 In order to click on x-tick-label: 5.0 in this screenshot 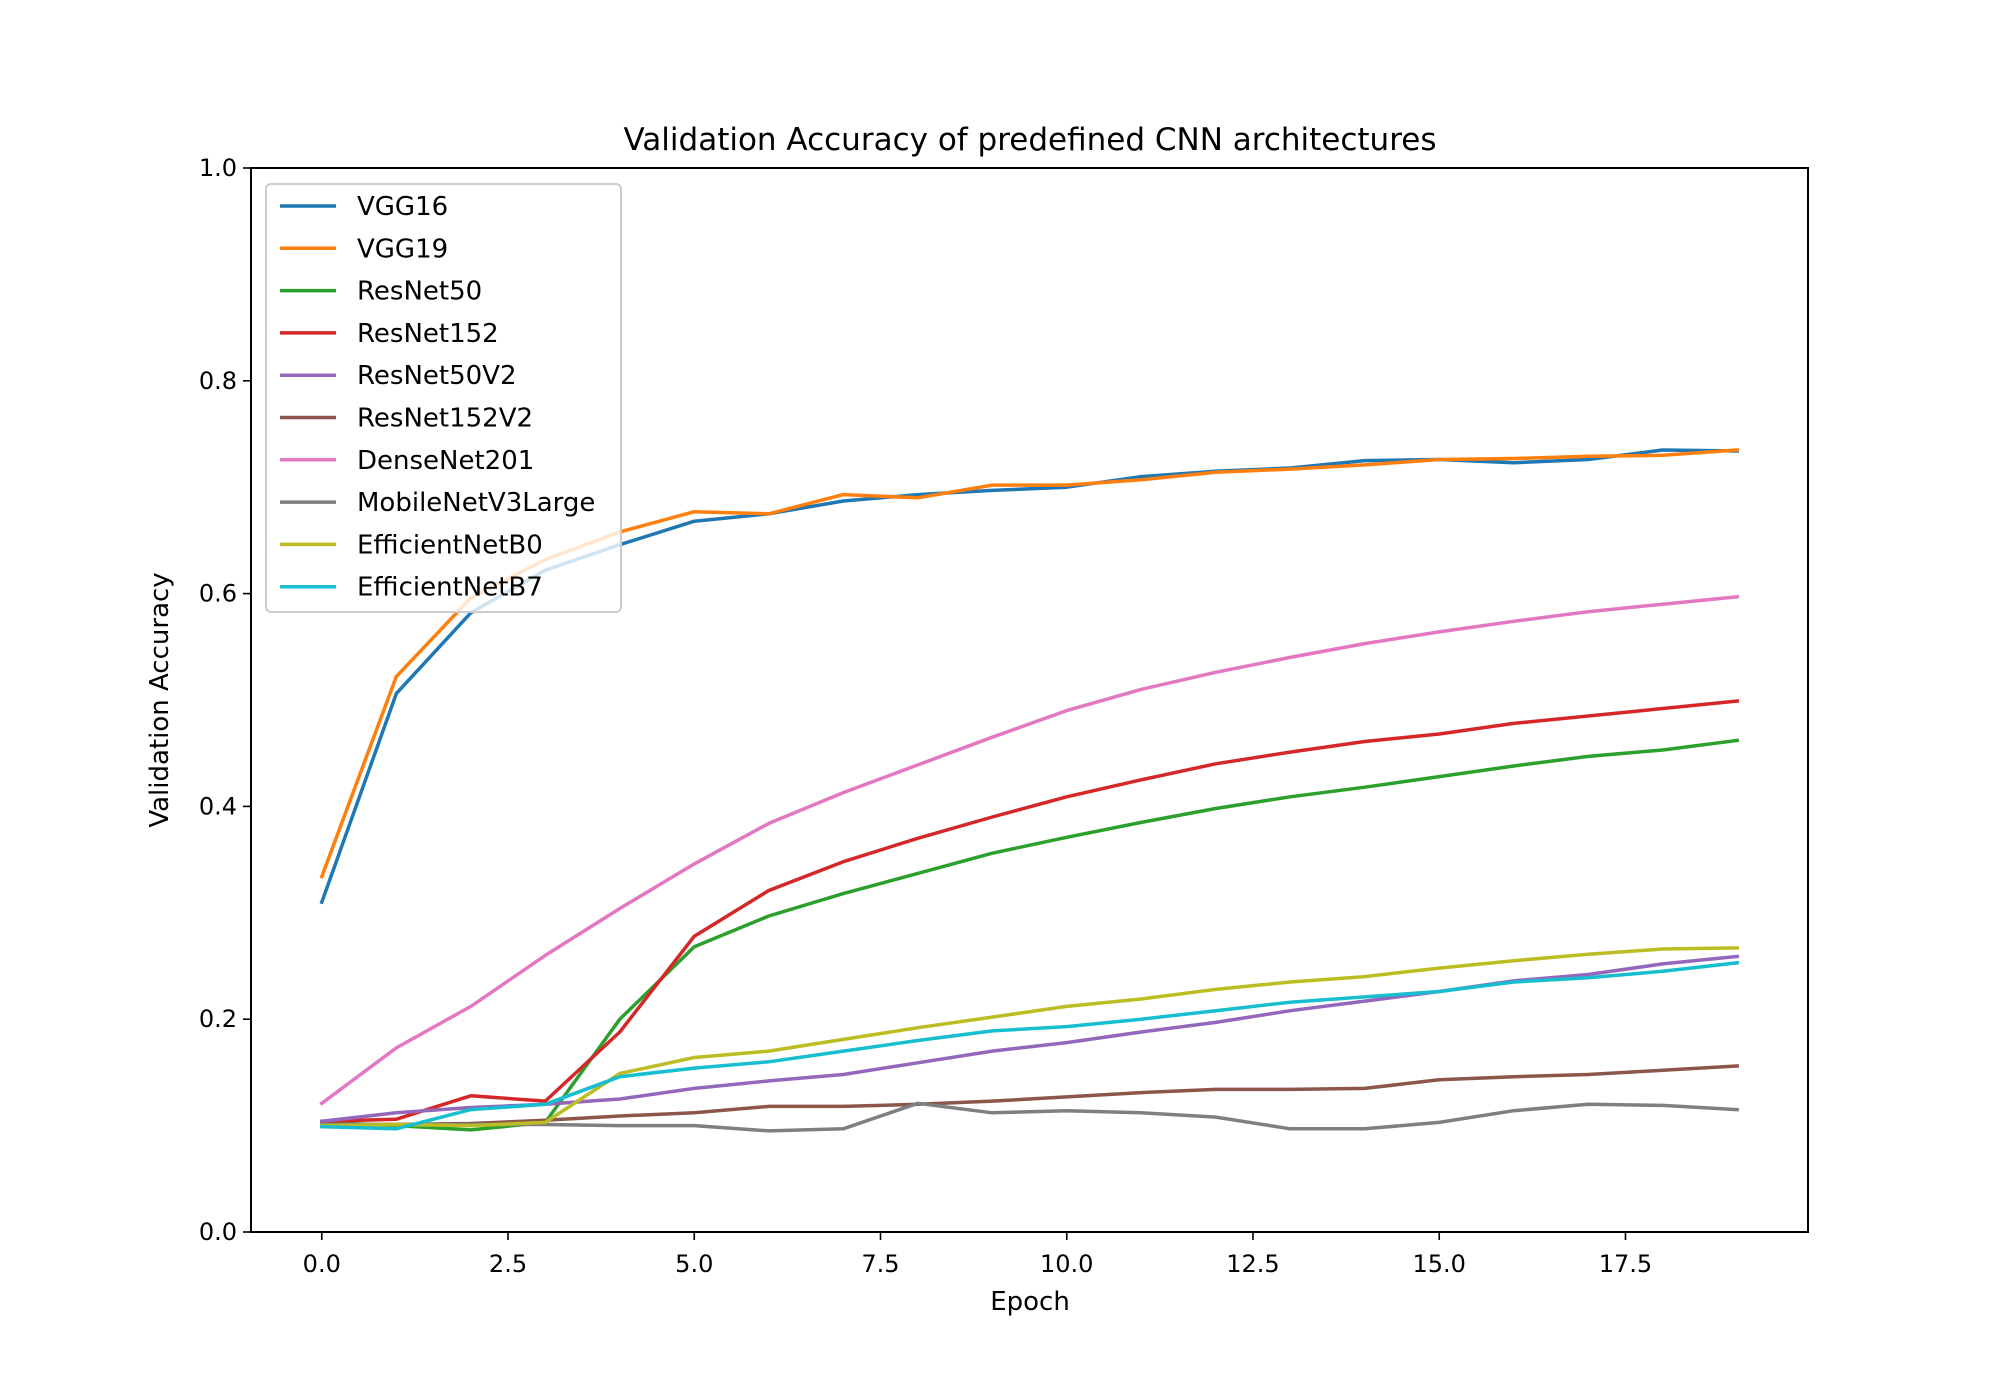, I will do `click(694, 1264)`.